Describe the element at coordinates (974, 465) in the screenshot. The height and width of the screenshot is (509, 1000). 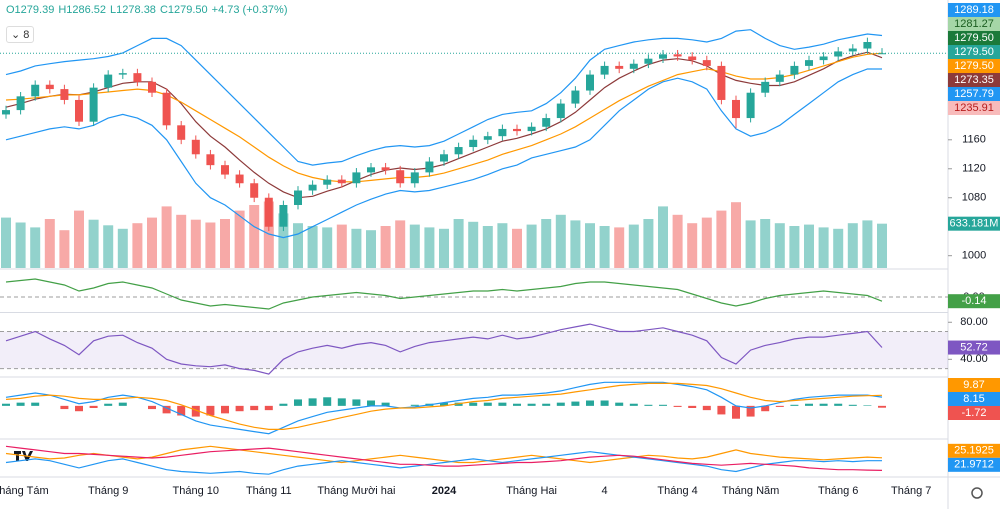
I see `price-tag-label: 21.9712` at that location.